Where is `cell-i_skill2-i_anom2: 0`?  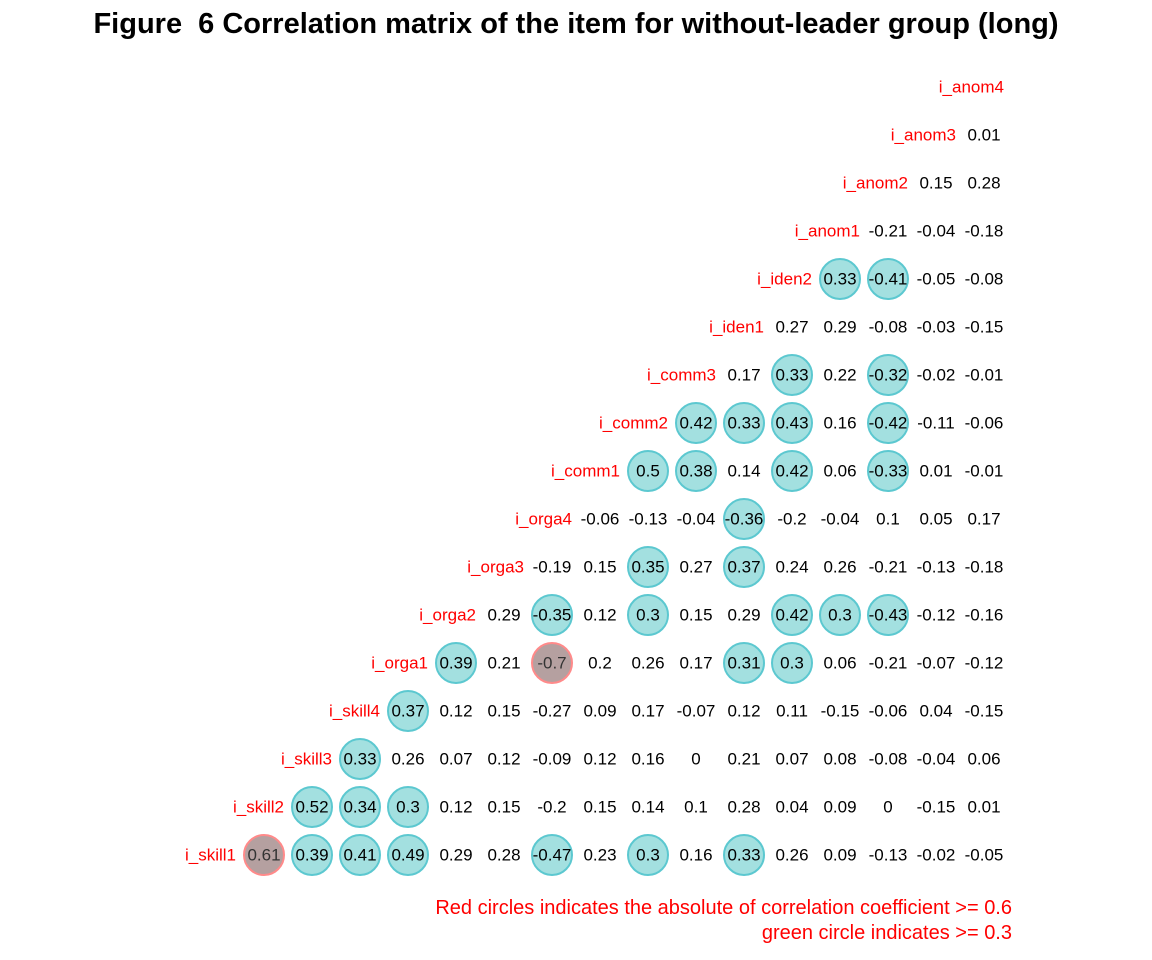
cell-i_skill2-i_anom2: 0 is located at coordinates (887, 807).